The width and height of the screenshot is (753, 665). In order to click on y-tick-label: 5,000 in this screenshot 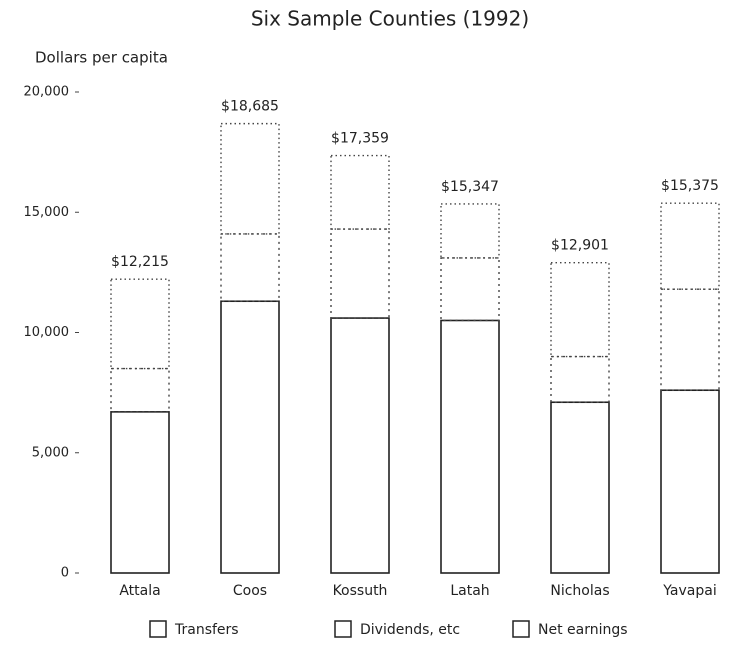, I will do `click(50, 452)`.